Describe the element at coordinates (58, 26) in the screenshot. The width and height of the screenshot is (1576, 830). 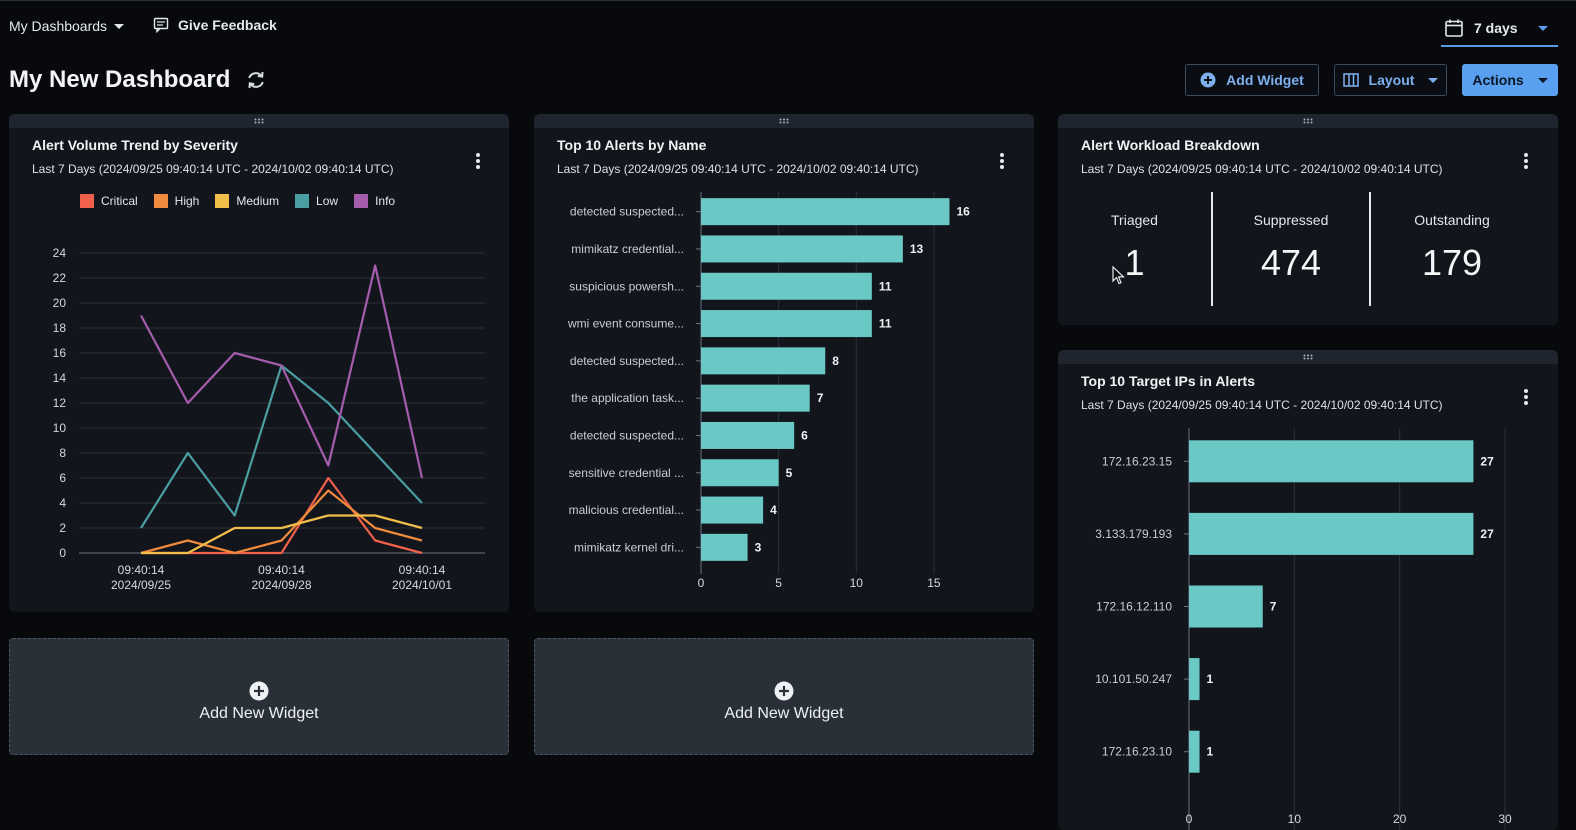
I see `my-dashboards-label: My Dashboards` at that location.